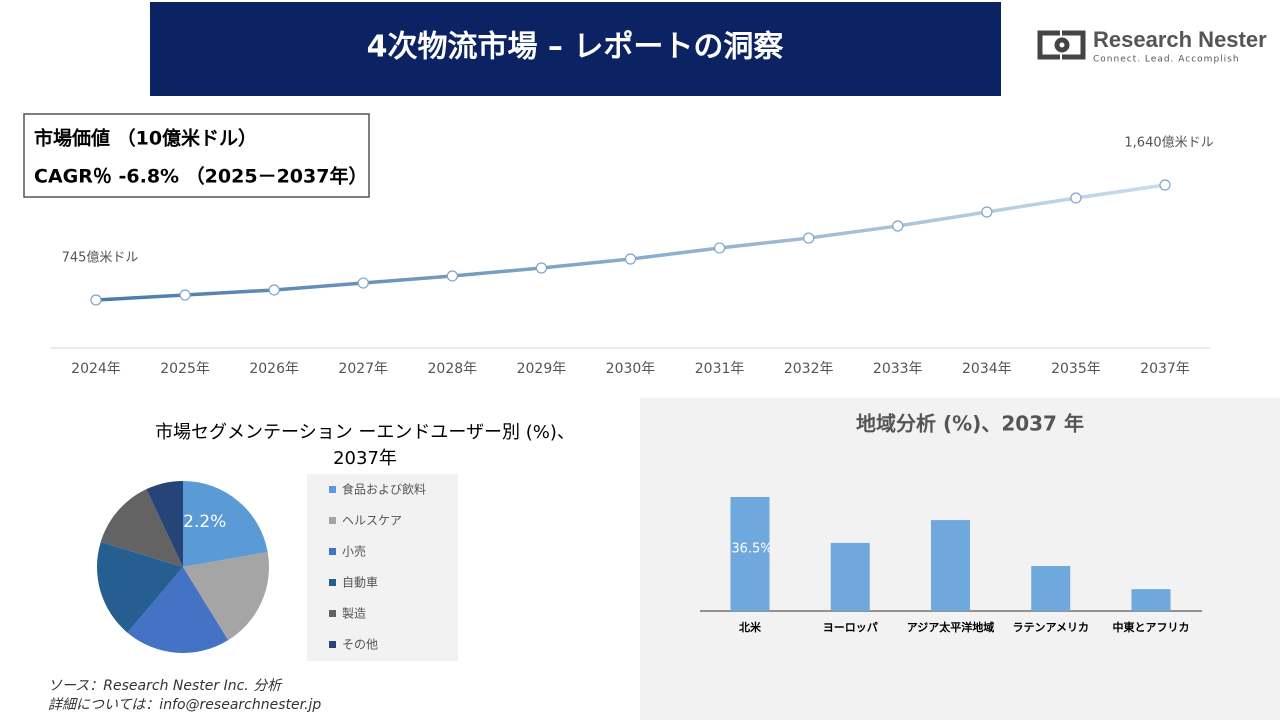 The width and height of the screenshot is (1280, 724). Describe the element at coordinates (354, 614) in the screenshot. I see `legend-label: 製造` at that location.